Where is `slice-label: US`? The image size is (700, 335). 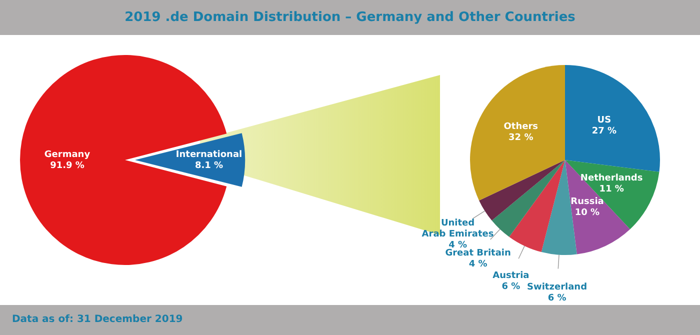
slice-label: US is located at coordinates (604, 120).